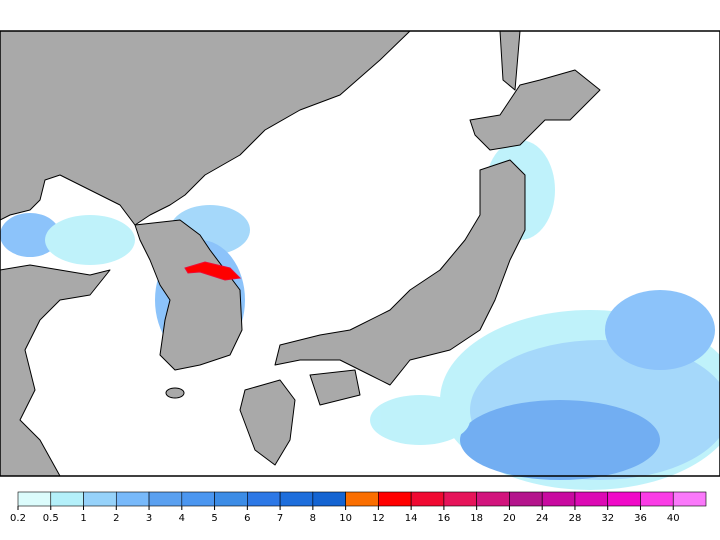 The width and height of the screenshot is (720, 540). What do you see at coordinates (476, 518) in the screenshot?
I see `colorbar-label: 18` at bounding box center [476, 518].